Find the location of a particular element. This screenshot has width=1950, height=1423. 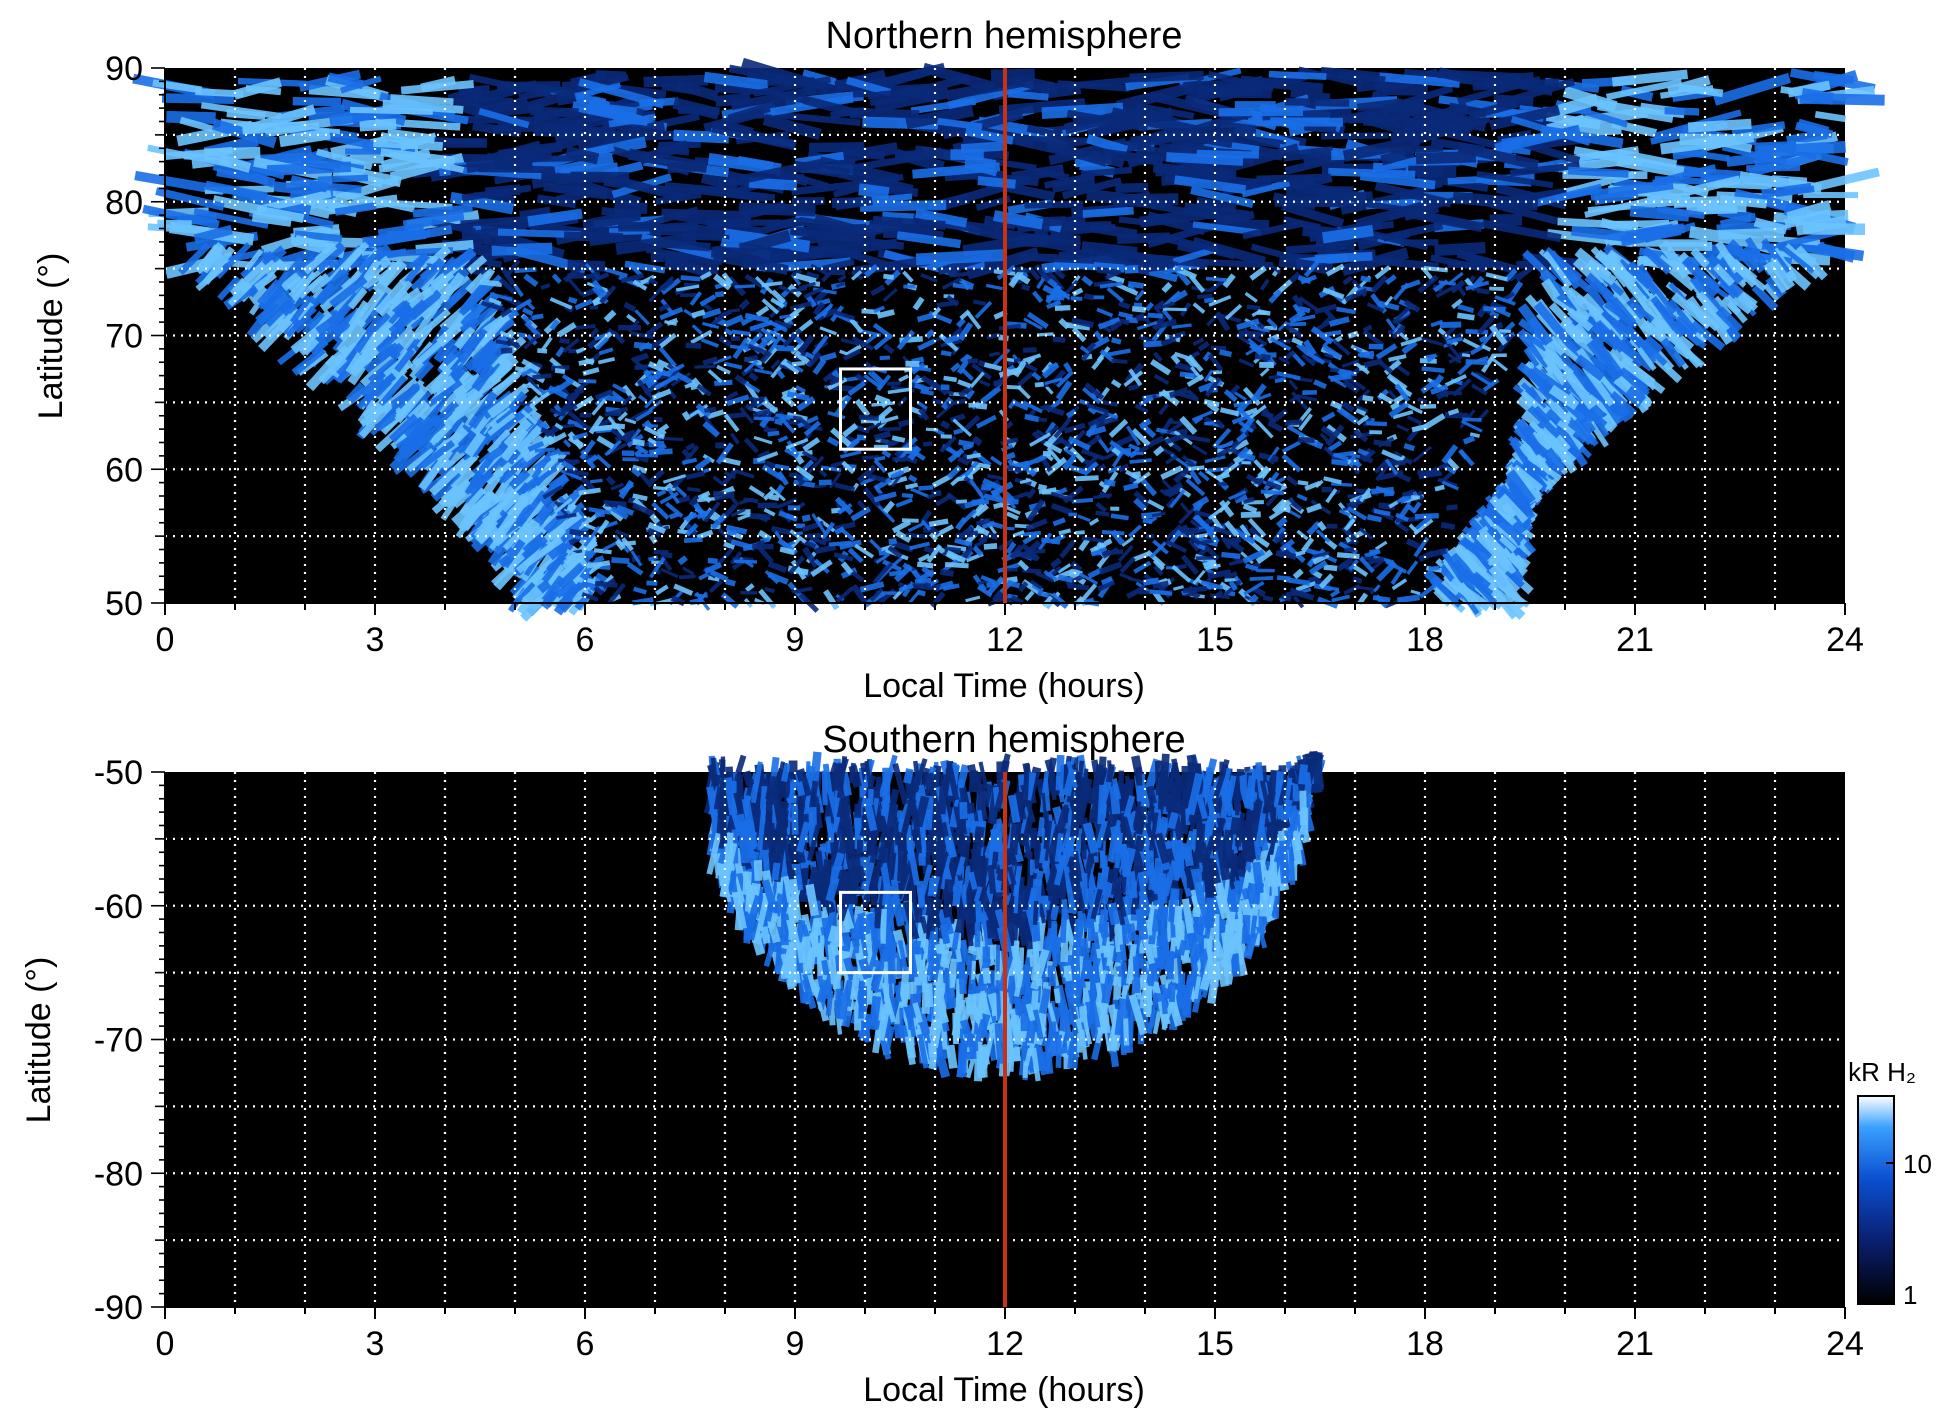

north-y-tick-label: 80 is located at coordinates (124, 203).